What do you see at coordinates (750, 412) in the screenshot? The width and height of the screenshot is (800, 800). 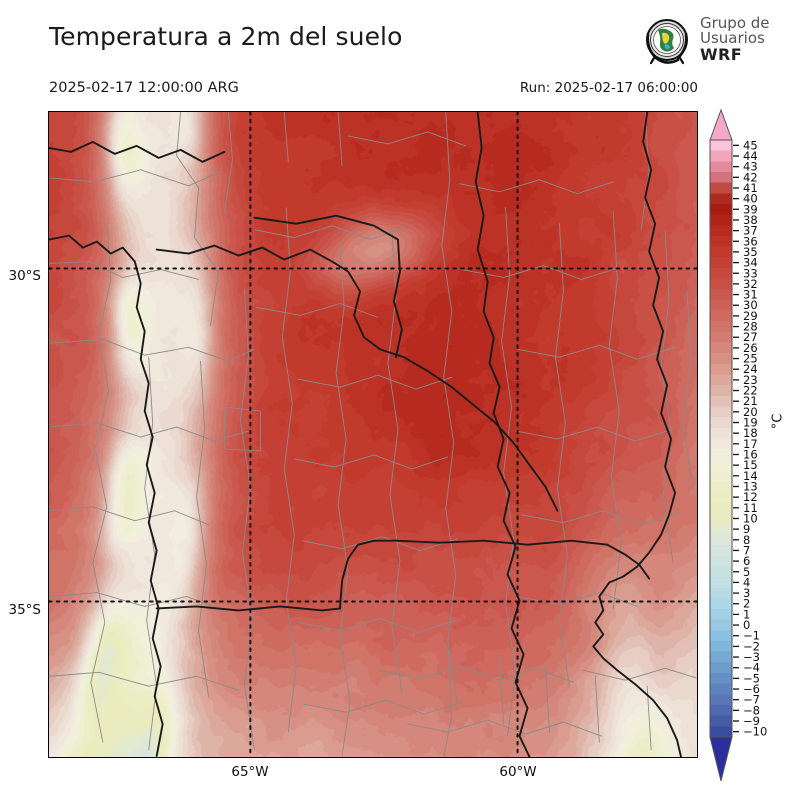 I see `svg-text: 20` at bounding box center [750, 412].